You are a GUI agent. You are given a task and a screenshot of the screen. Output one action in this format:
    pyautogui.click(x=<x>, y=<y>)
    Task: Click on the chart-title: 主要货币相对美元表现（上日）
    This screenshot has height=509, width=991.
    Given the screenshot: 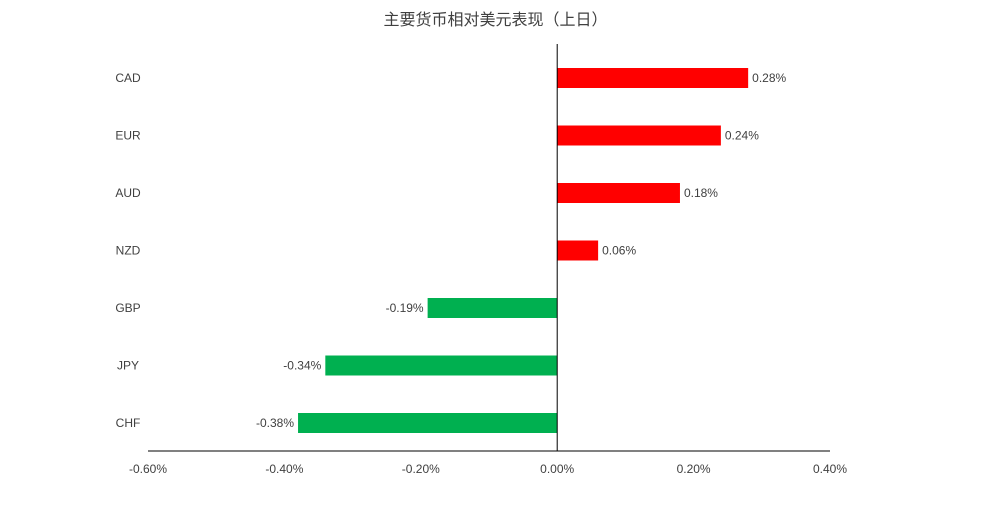 What is the action you would take?
    pyautogui.click(x=495, y=19)
    